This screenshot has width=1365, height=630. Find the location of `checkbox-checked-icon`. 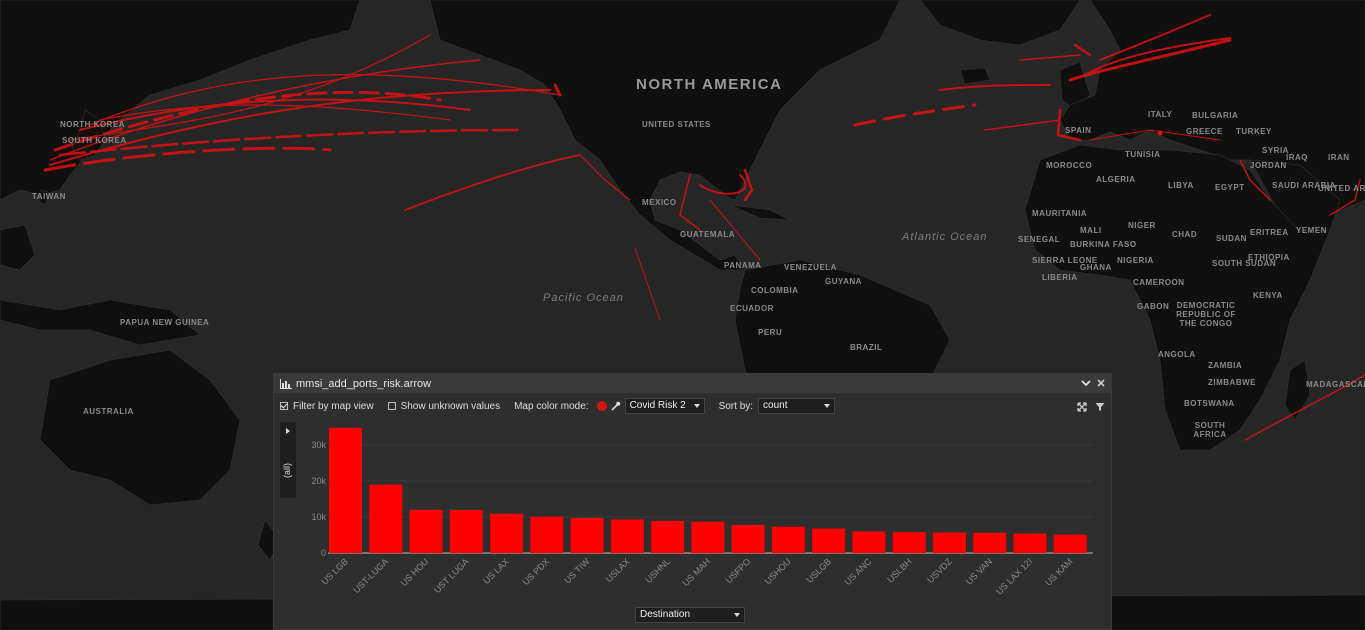

checkbox-checked-icon is located at coordinates (284, 406).